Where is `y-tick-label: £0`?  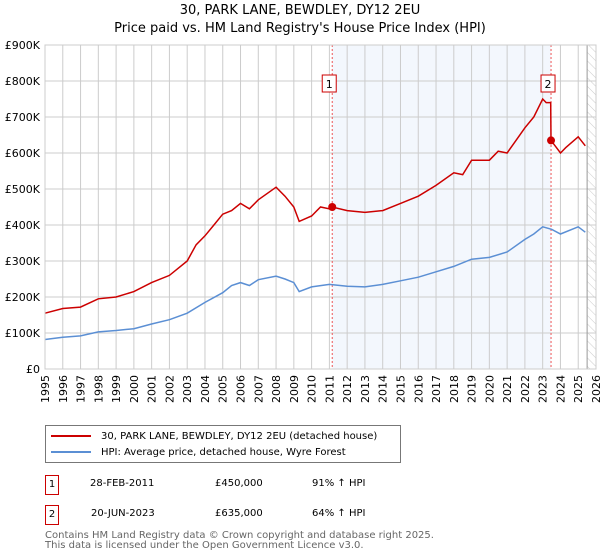 y-tick-label: £0 is located at coordinates (33, 369).